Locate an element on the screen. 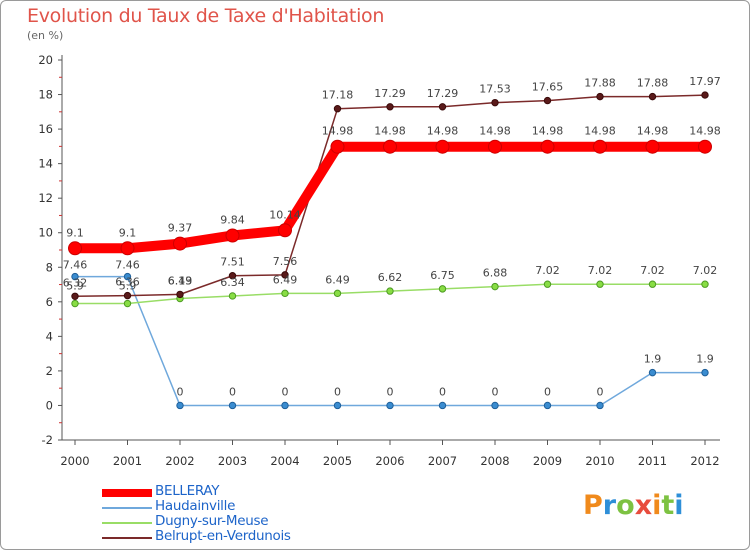 This screenshot has height=550, width=750. y-tick-label: 0 is located at coordinates (49, 405).